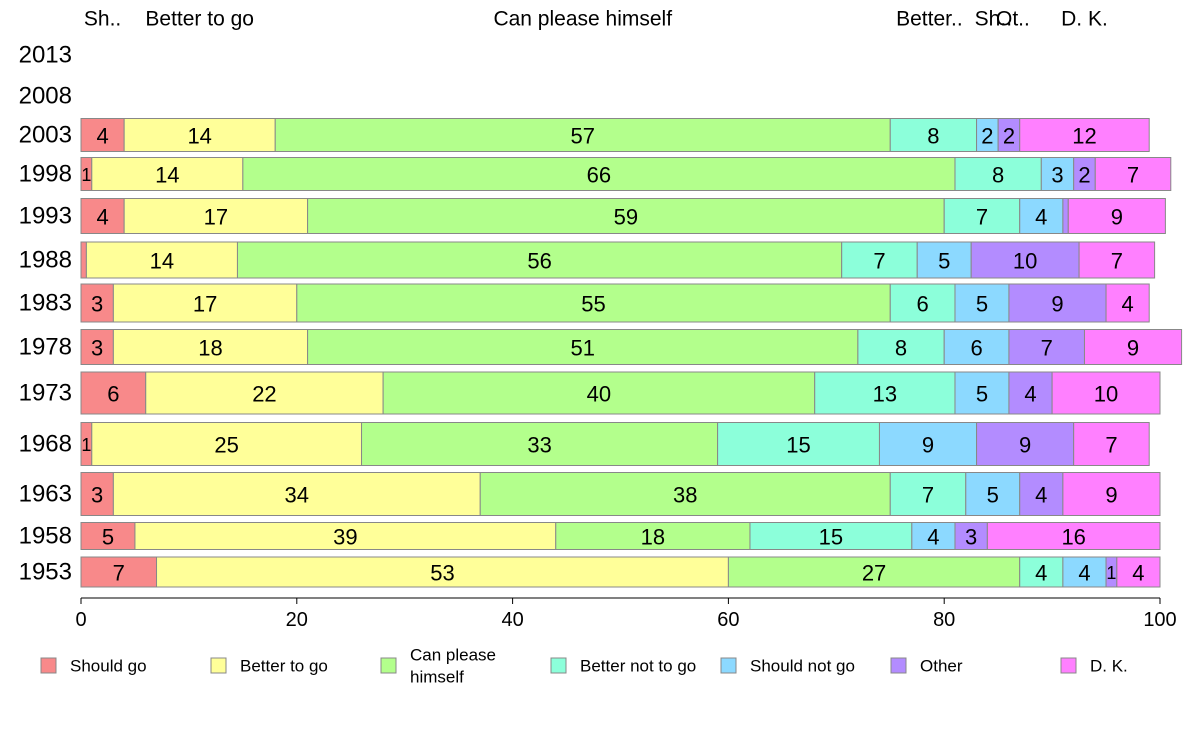 The width and height of the screenshot is (1188, 736). Describe the element at coordinates (944, 620) in the screenshot. I see `x-tick-label: 80` at that location.